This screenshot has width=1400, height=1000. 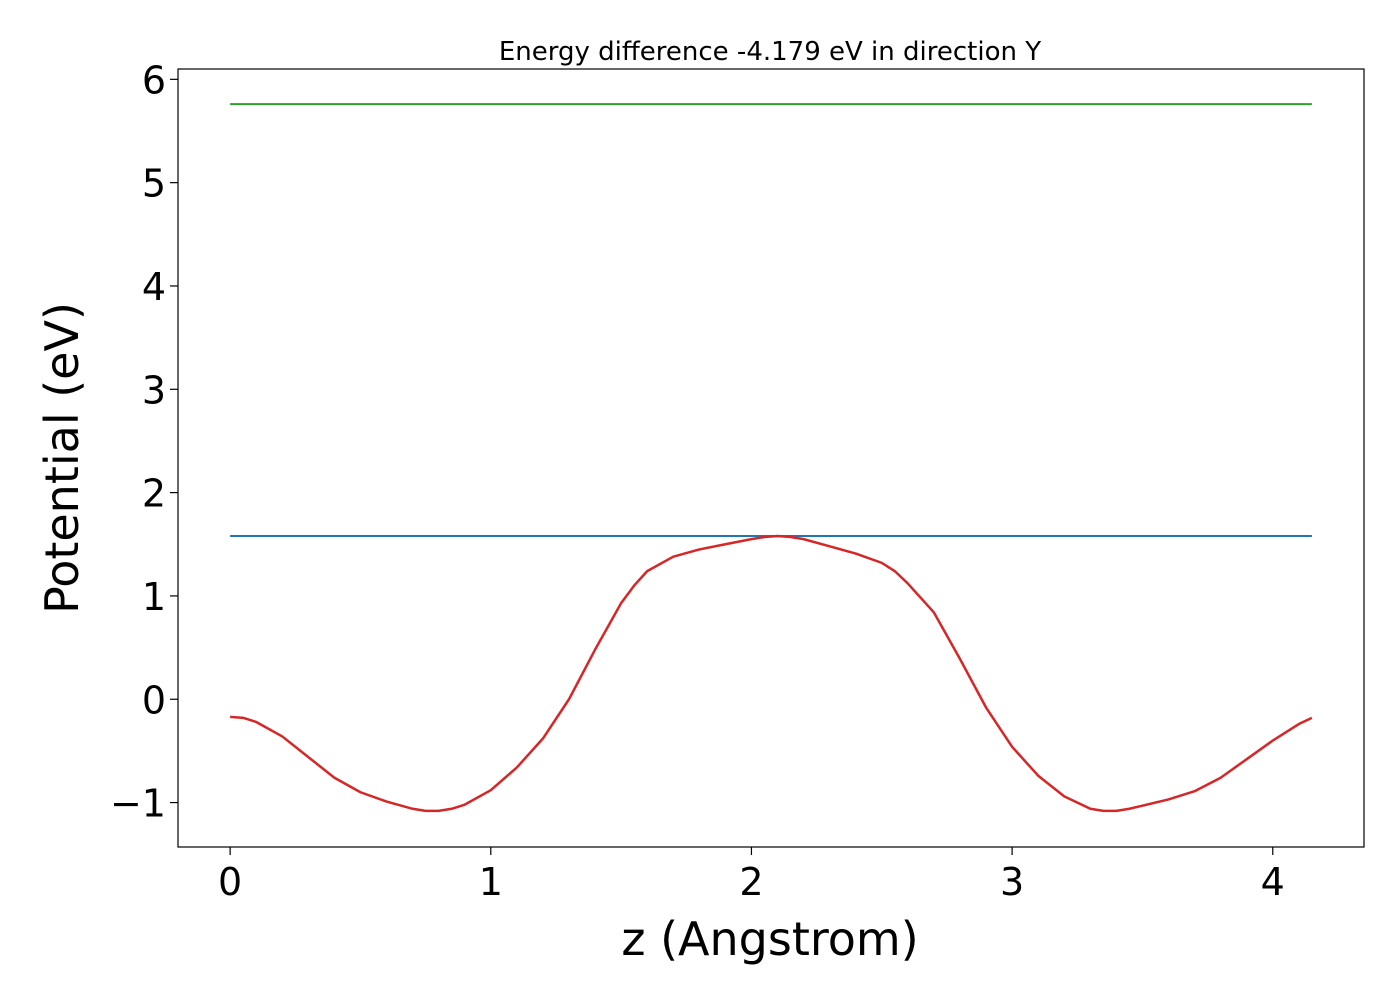 What do you see at coordinates (144, 442) in the screenshot?
I see `y-axis: −1 0 1 2 3 4 5 6` at bounding box center [144, 442].